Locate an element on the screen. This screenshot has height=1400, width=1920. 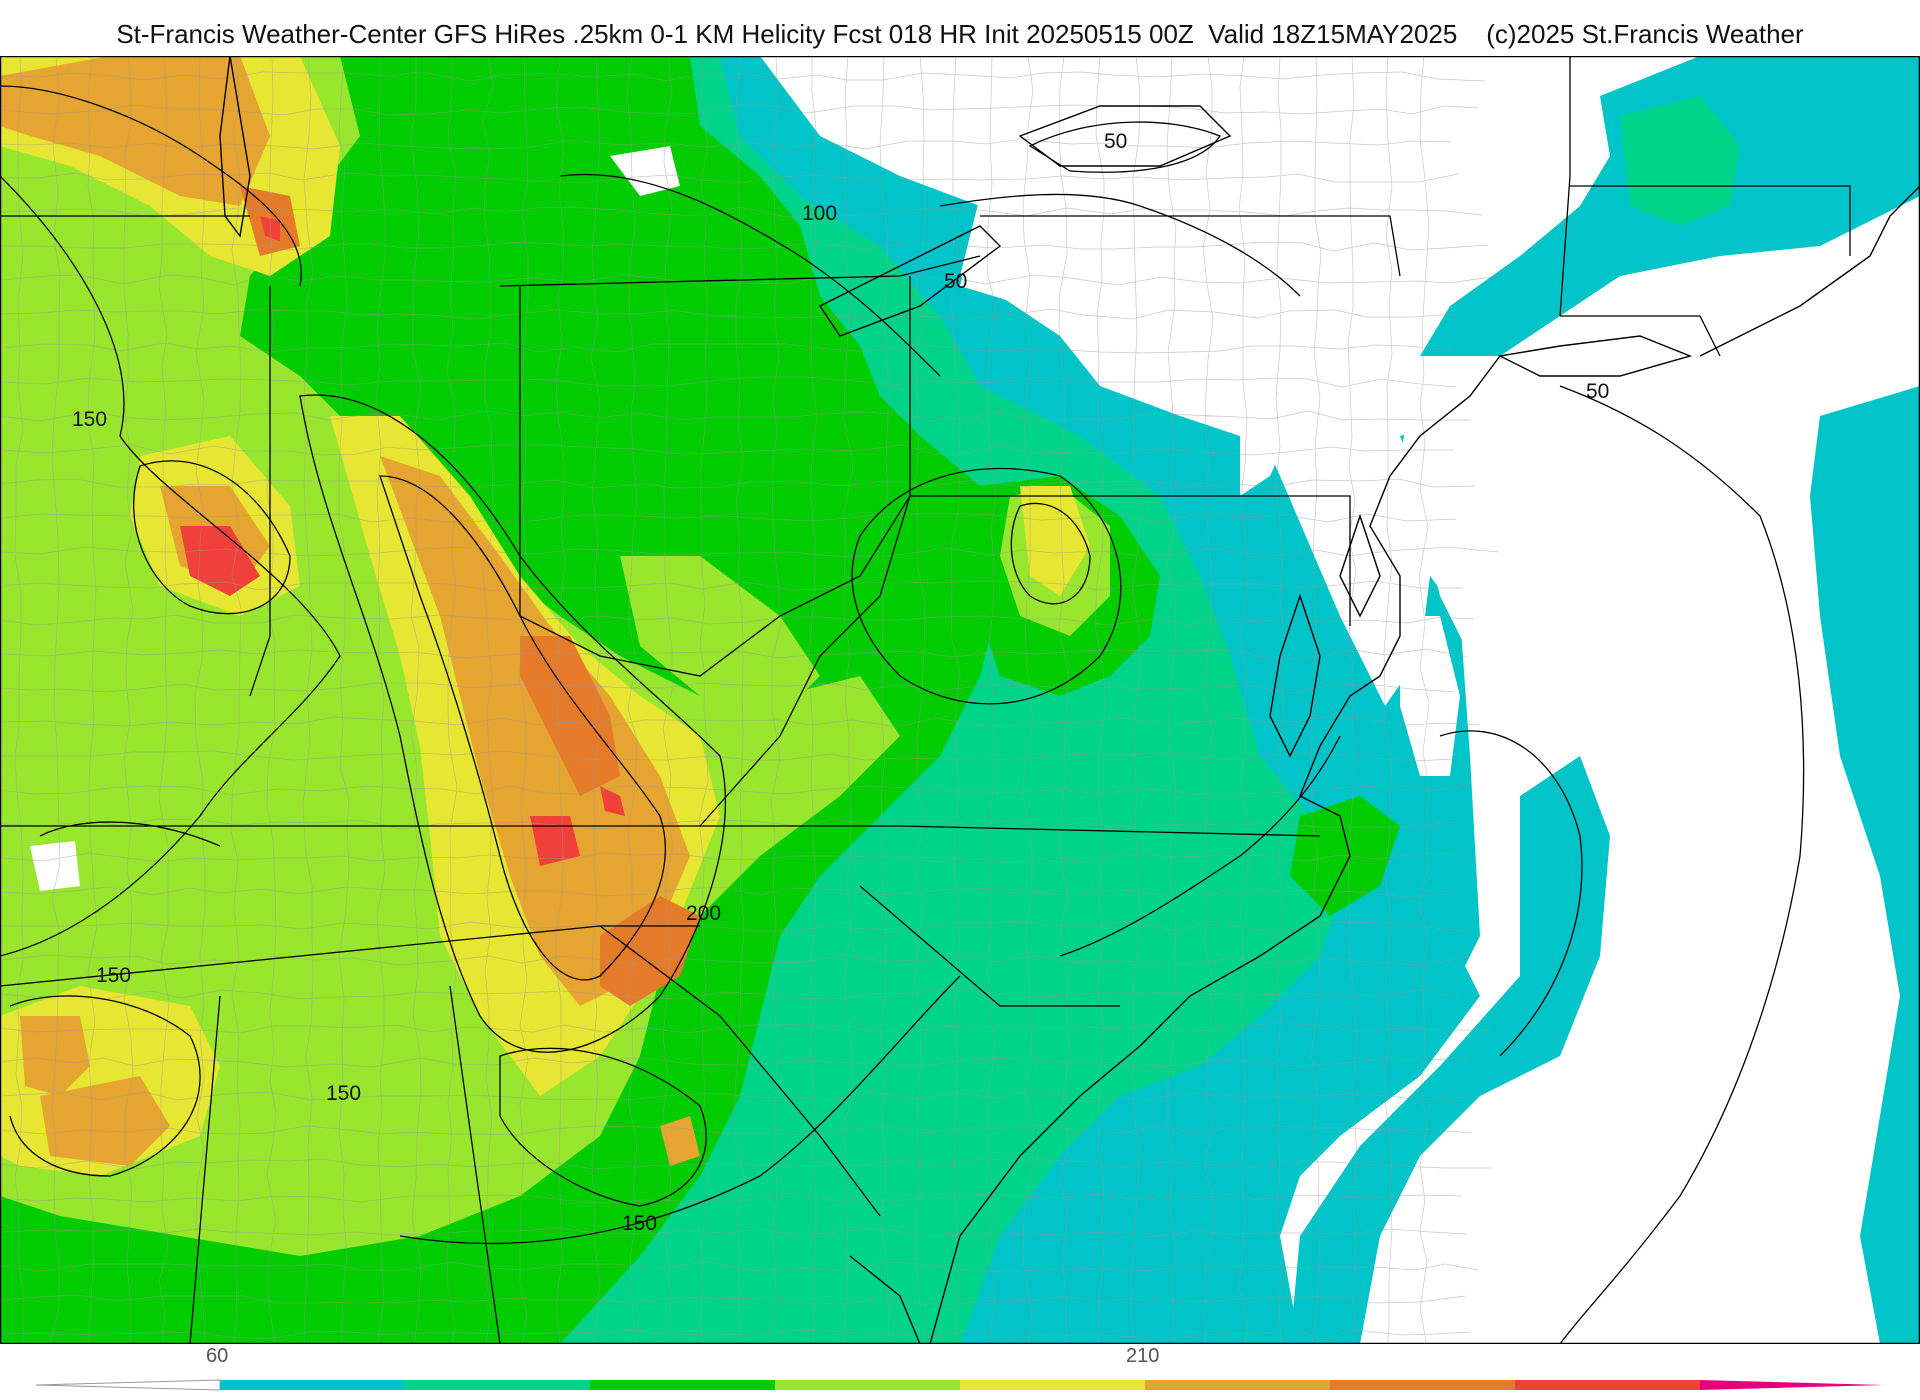
contour-label-100: 100 is located at coordinates (819, 213).